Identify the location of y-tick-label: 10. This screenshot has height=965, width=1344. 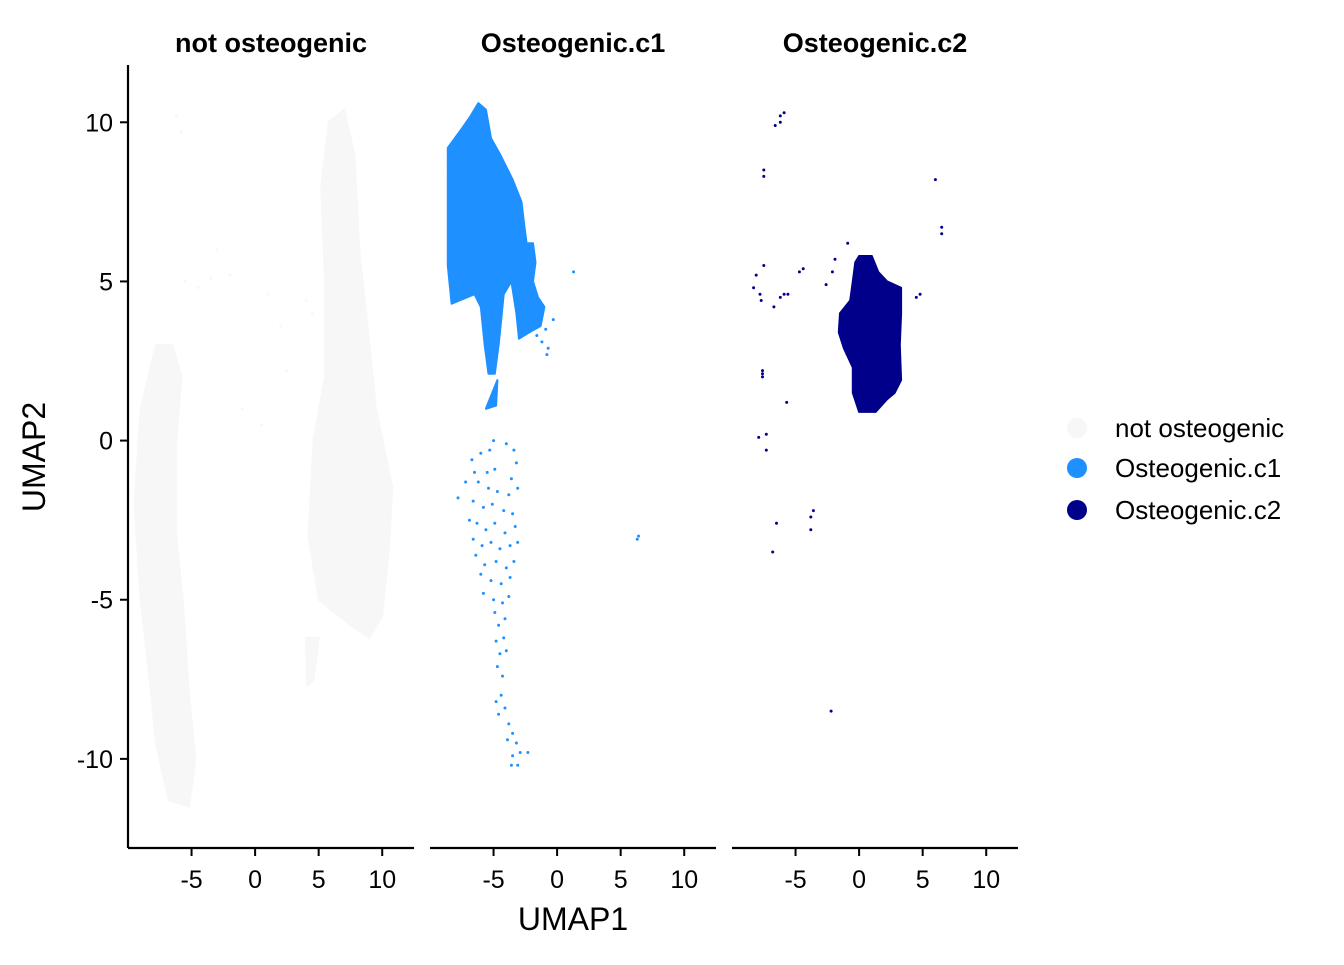
(99, 123).